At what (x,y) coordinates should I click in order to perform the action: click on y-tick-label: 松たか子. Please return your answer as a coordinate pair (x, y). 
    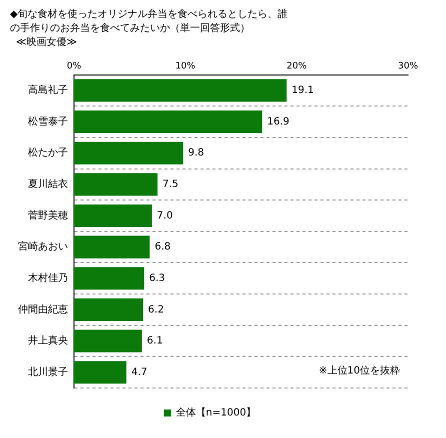
    Looking at the image, I should click on (48, 152).